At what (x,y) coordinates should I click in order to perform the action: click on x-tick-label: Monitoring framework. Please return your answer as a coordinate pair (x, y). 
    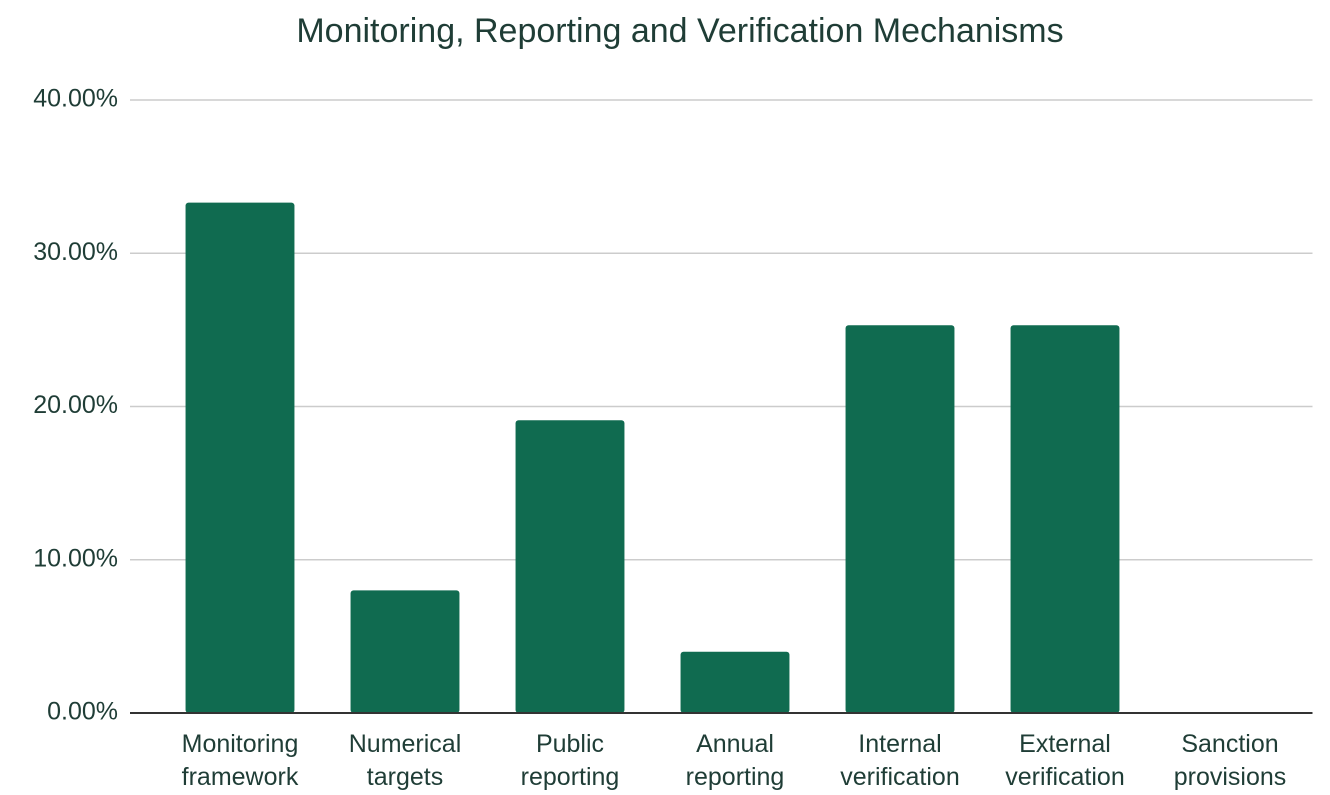
    Looking at the image, I should click on (240, 760).